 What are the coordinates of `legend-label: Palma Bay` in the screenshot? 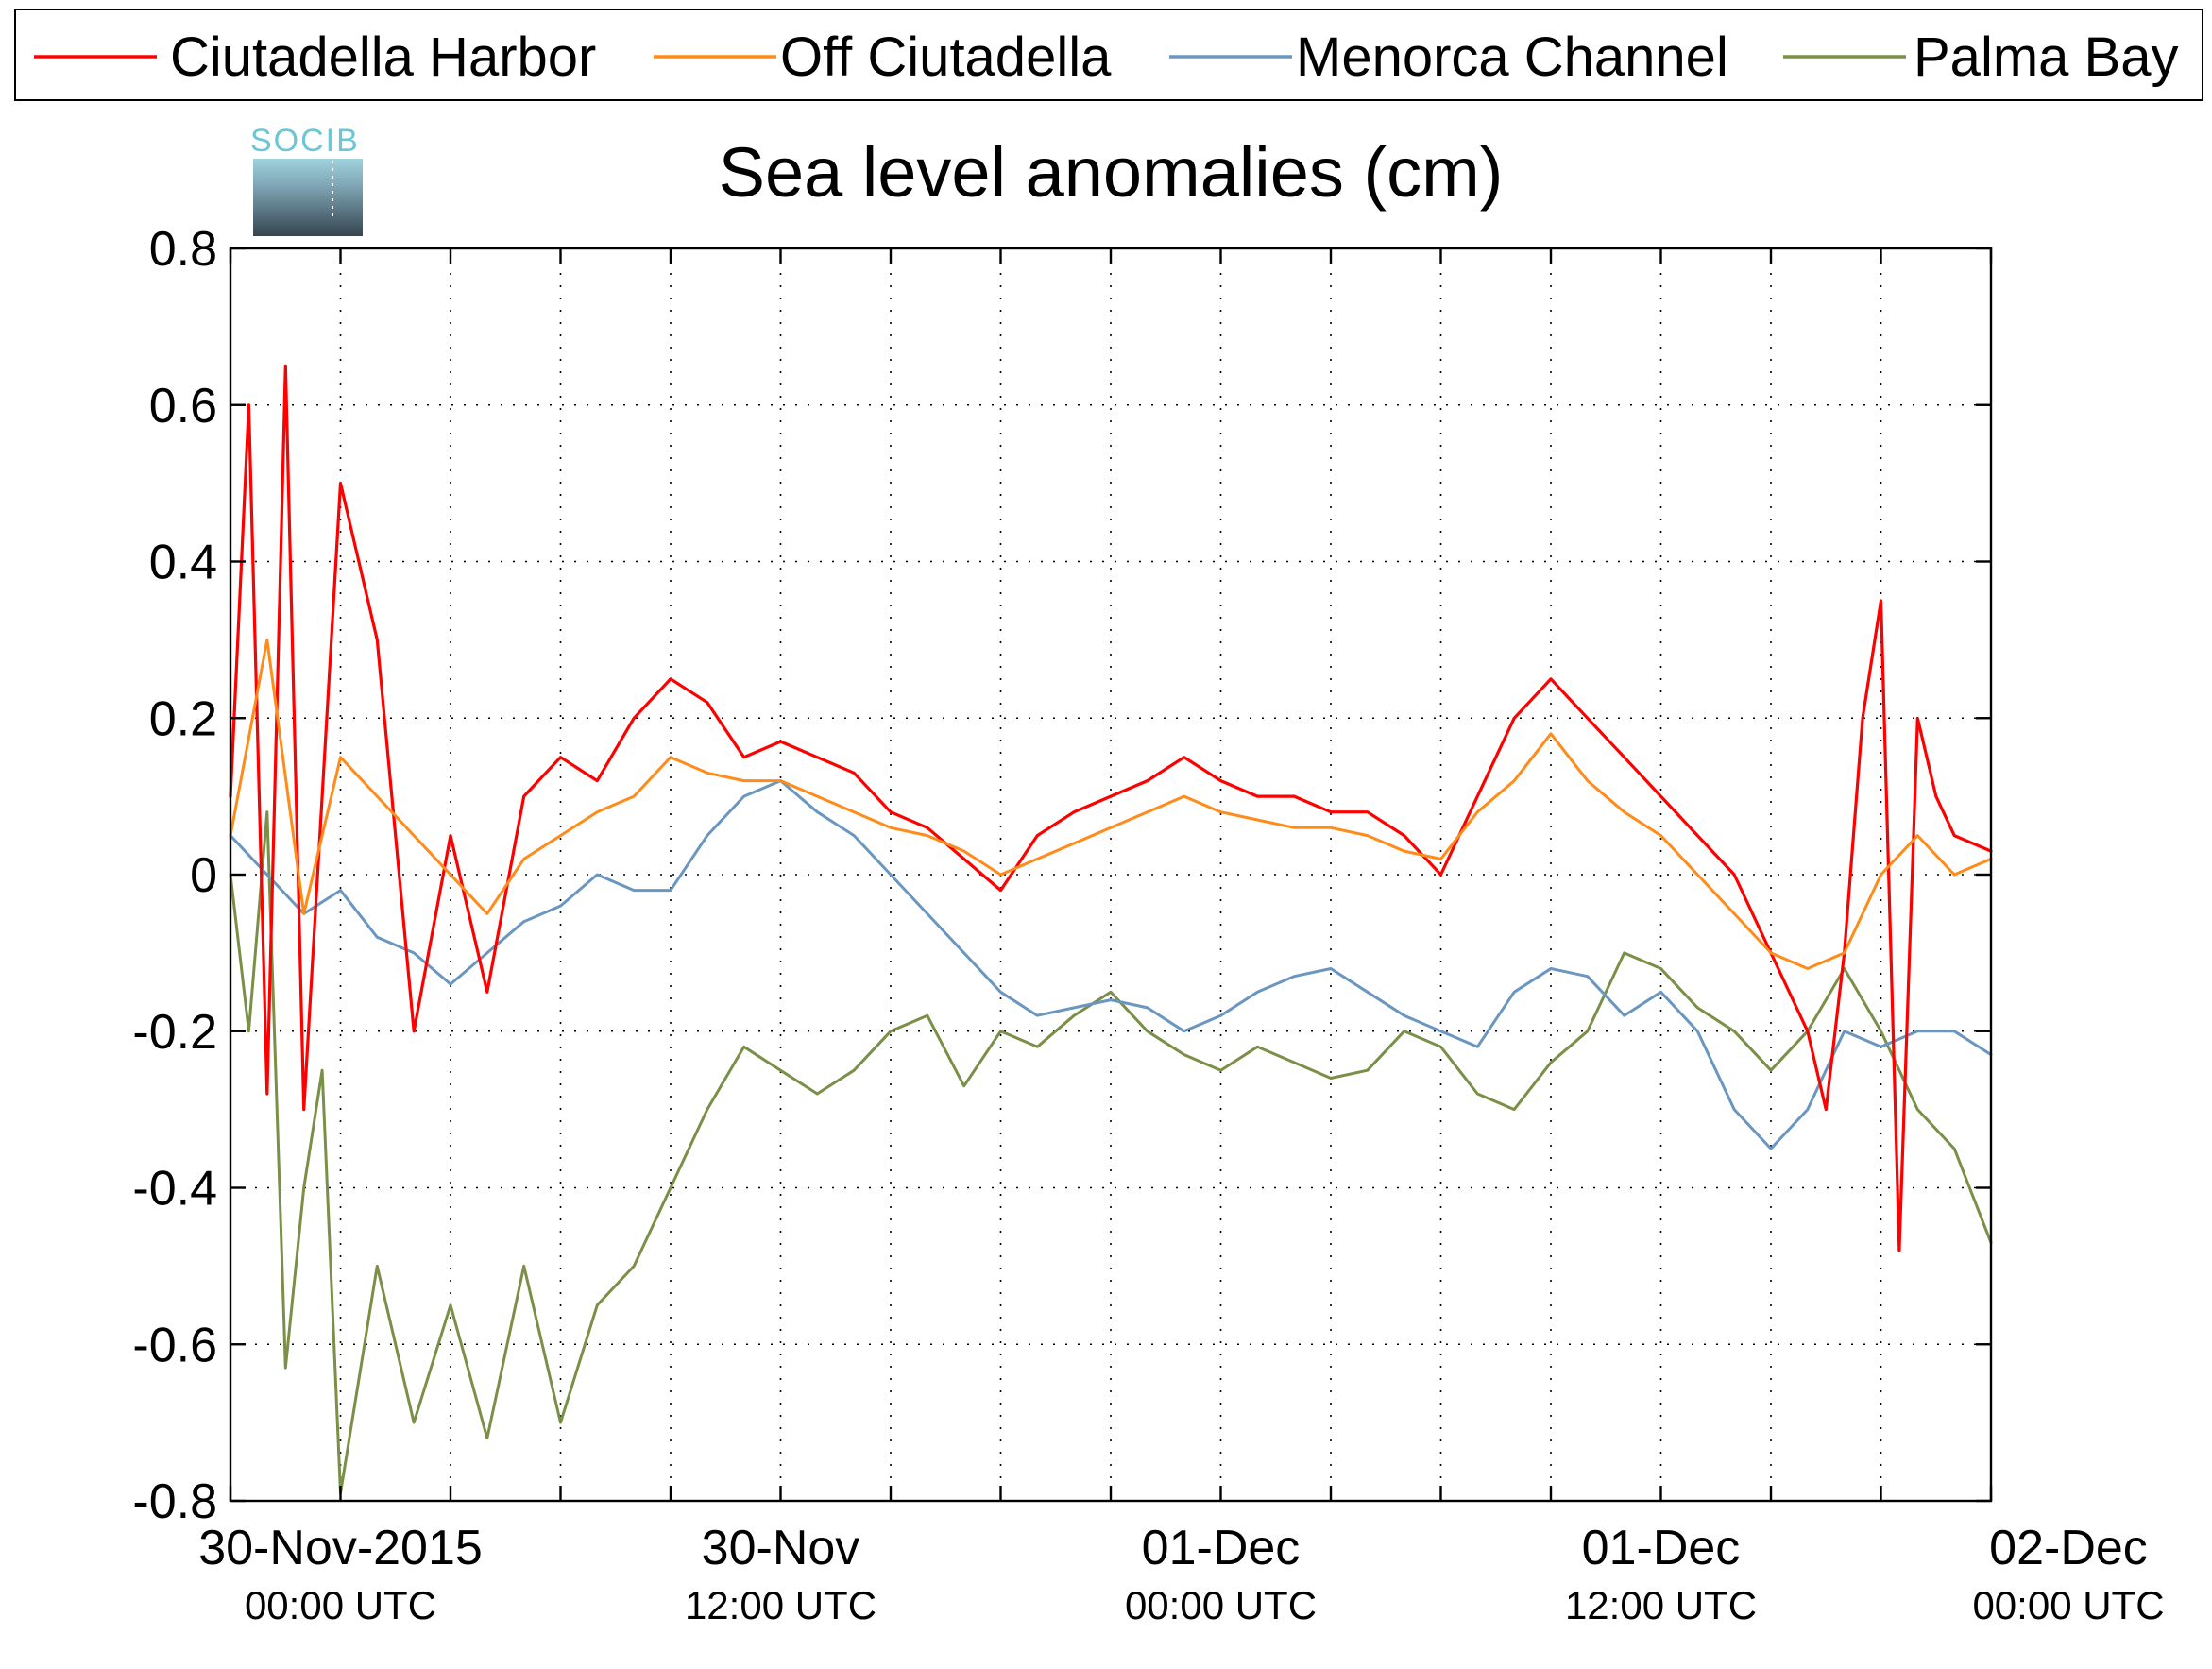 It's located at (2046, 57).